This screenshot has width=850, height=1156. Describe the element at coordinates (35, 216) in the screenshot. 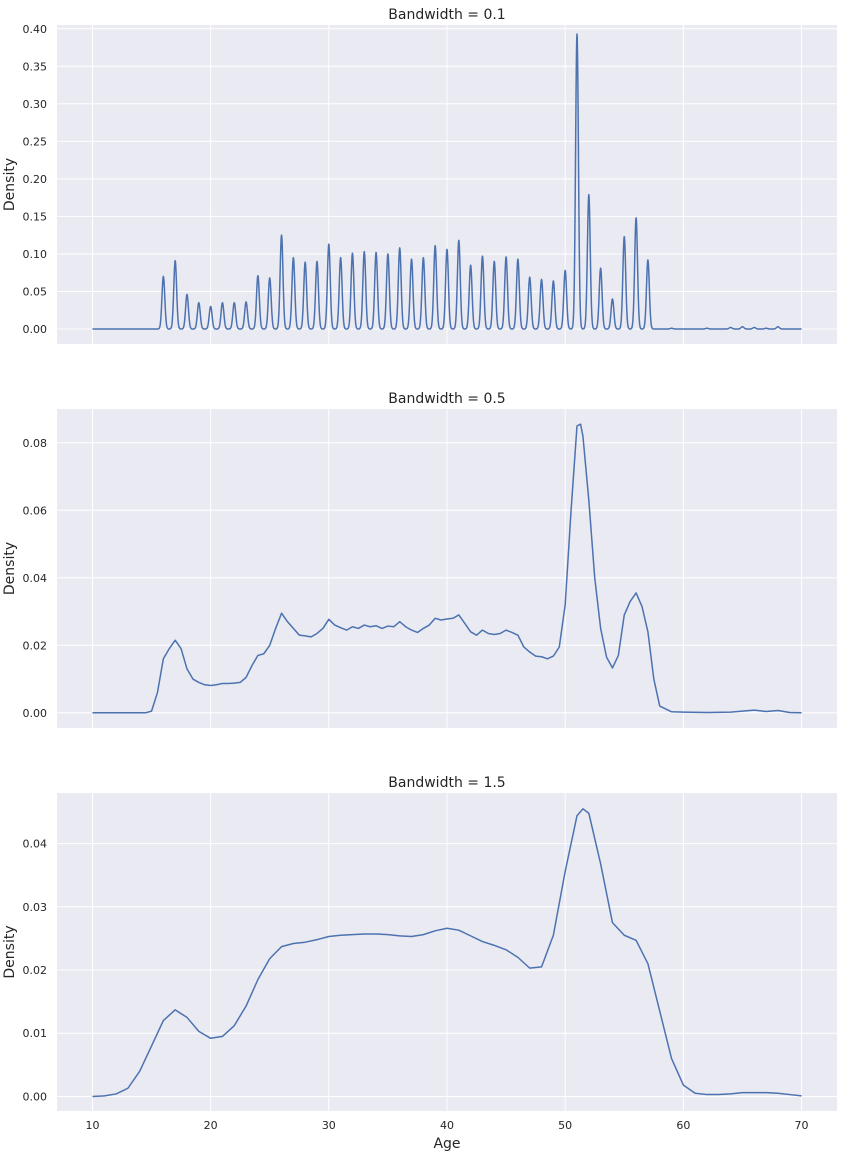

I see `y-tick-label: 0.15` at that location.